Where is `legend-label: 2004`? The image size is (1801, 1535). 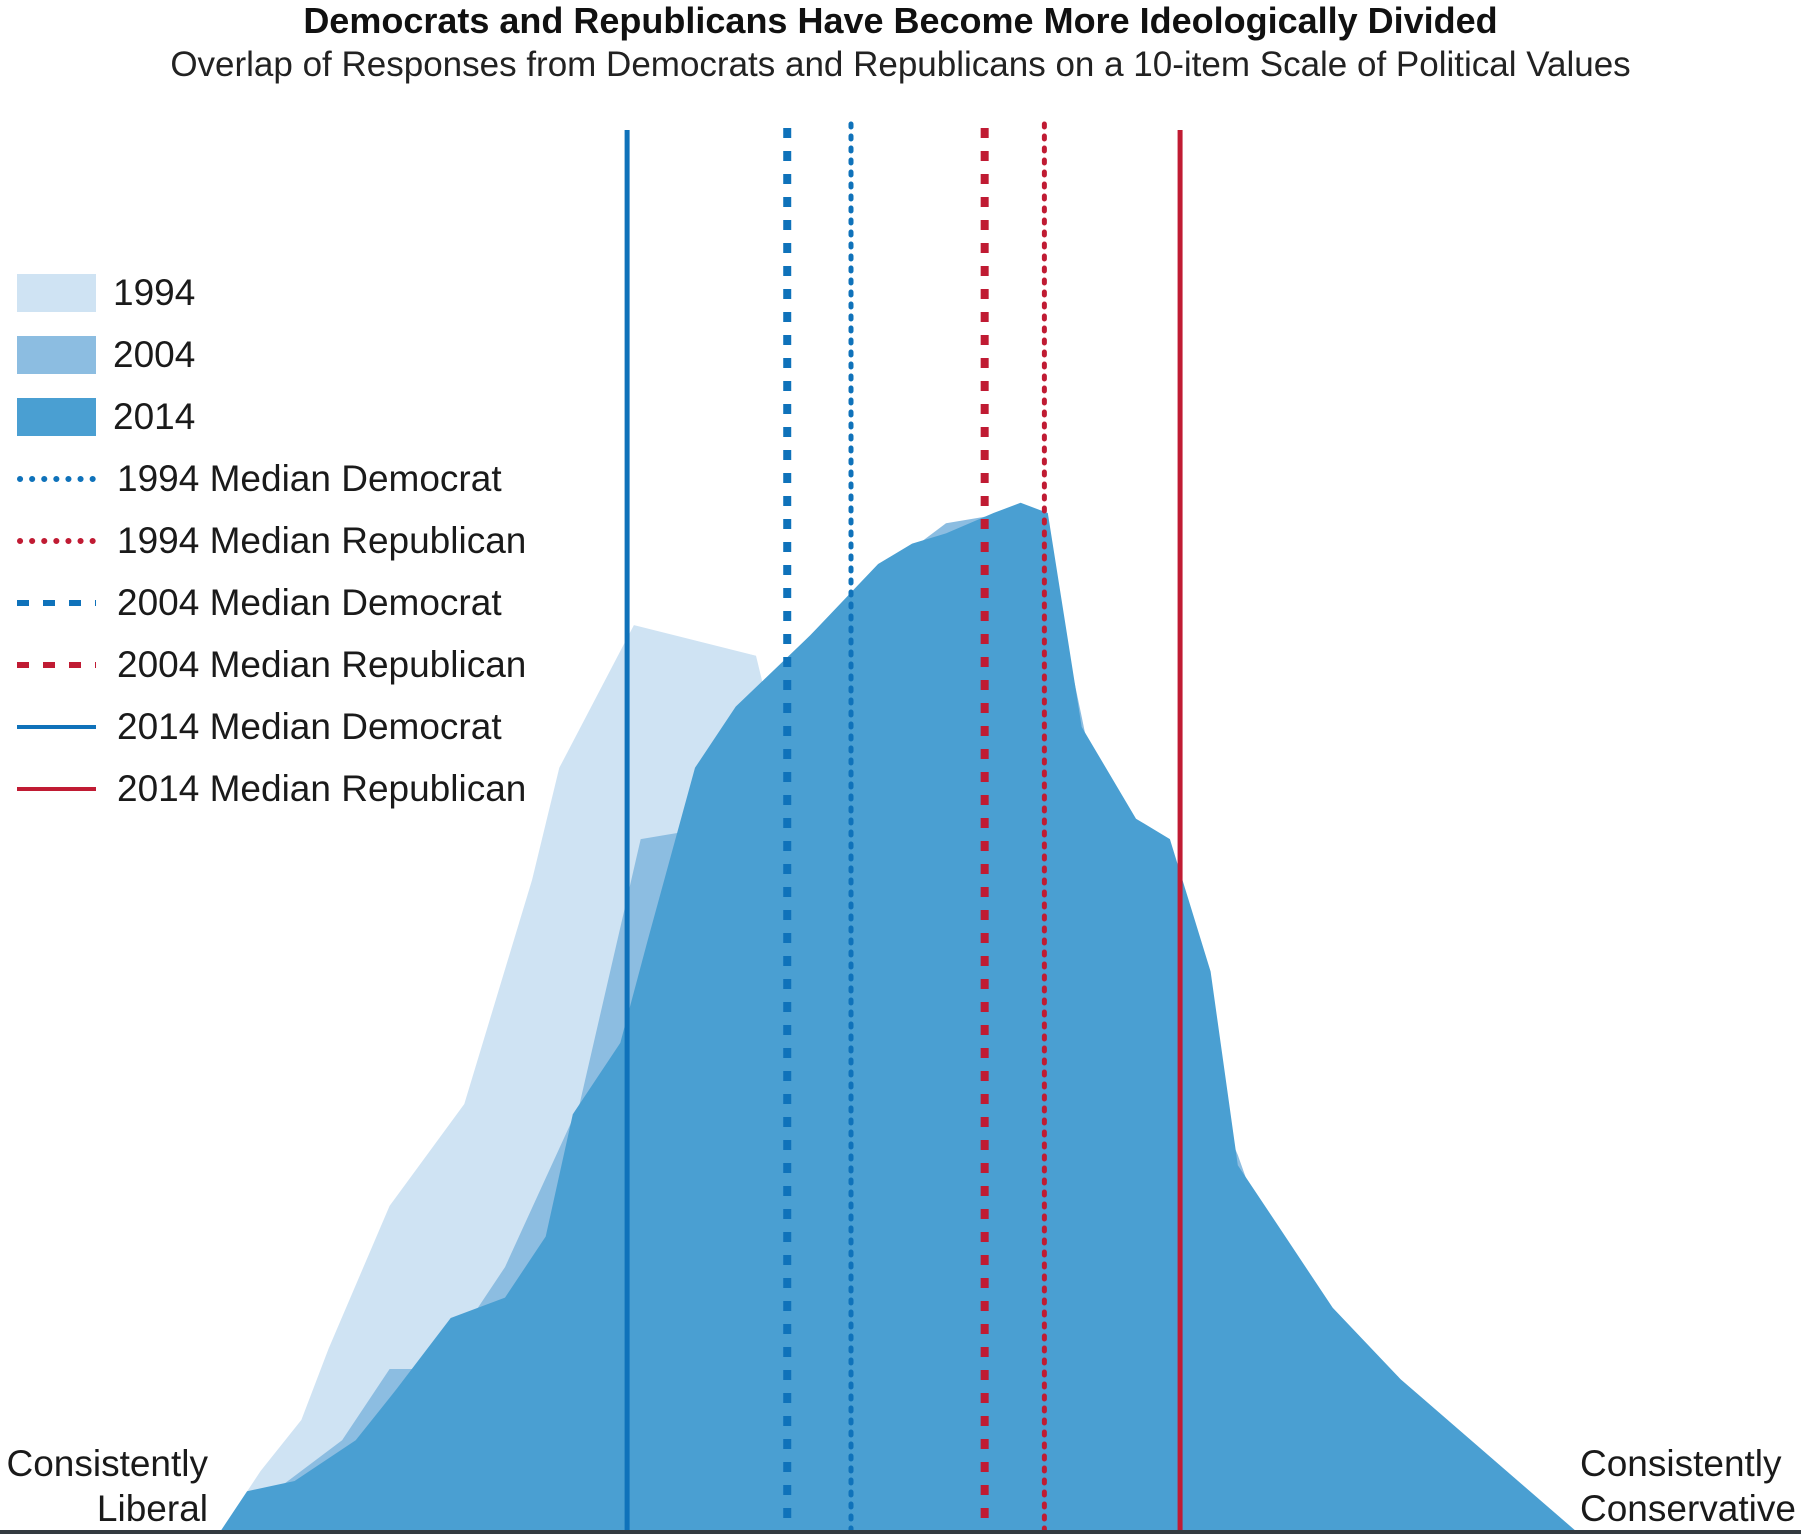
legend-label: 2004 is located at coordinates (154, 354).